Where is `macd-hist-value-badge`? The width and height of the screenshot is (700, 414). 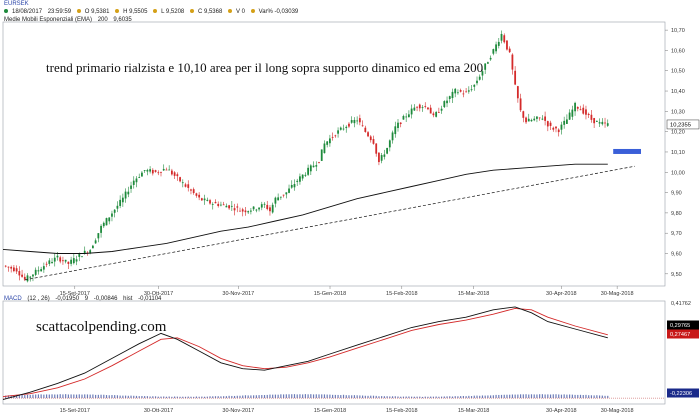 macd-hist-value-badge is located at coordinates (683, 393).